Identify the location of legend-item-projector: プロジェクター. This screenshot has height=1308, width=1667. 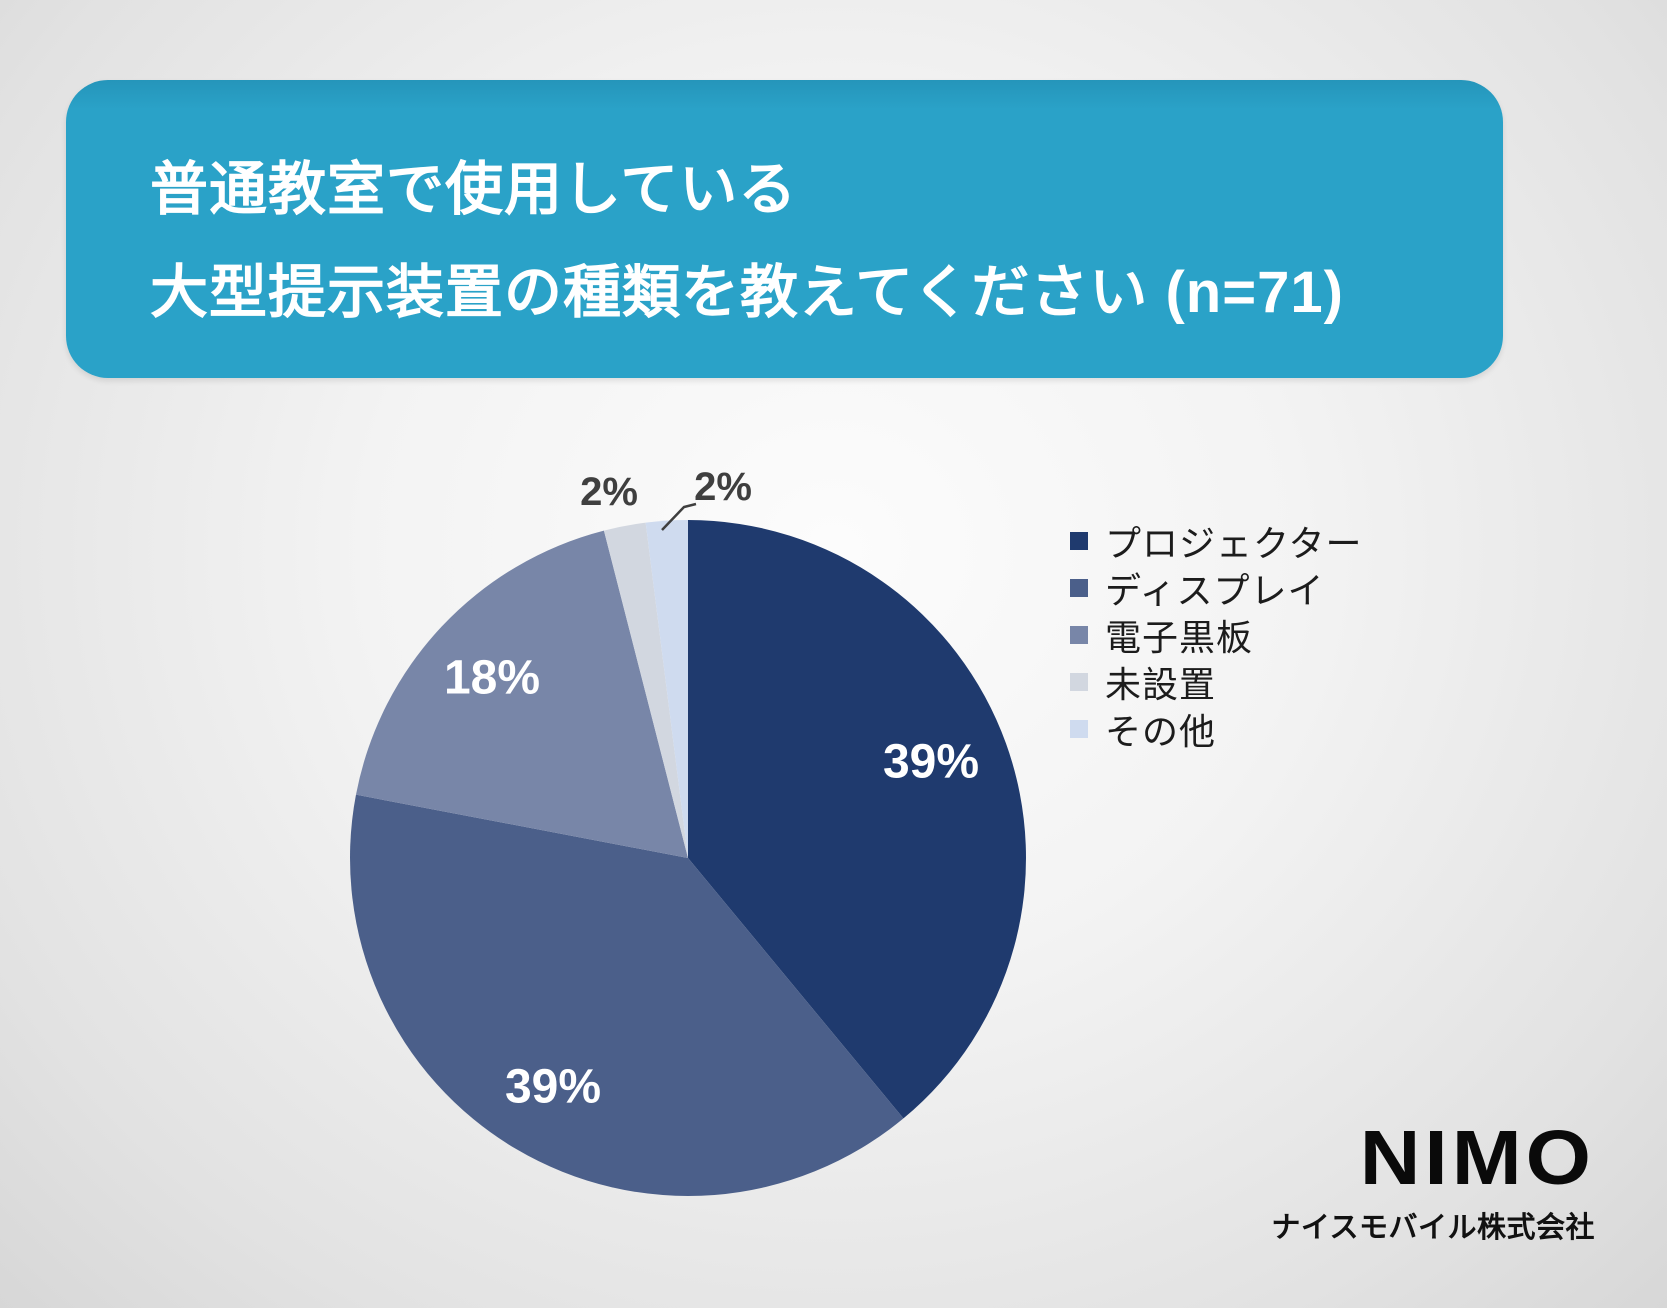
(1216, 540).